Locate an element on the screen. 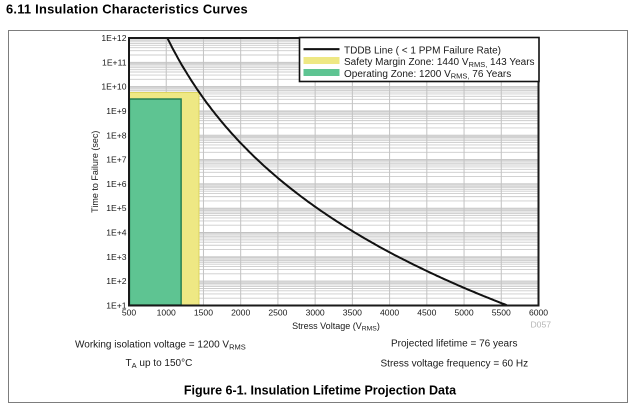  svg-text: 4500 is located at coordinates (426, 312).